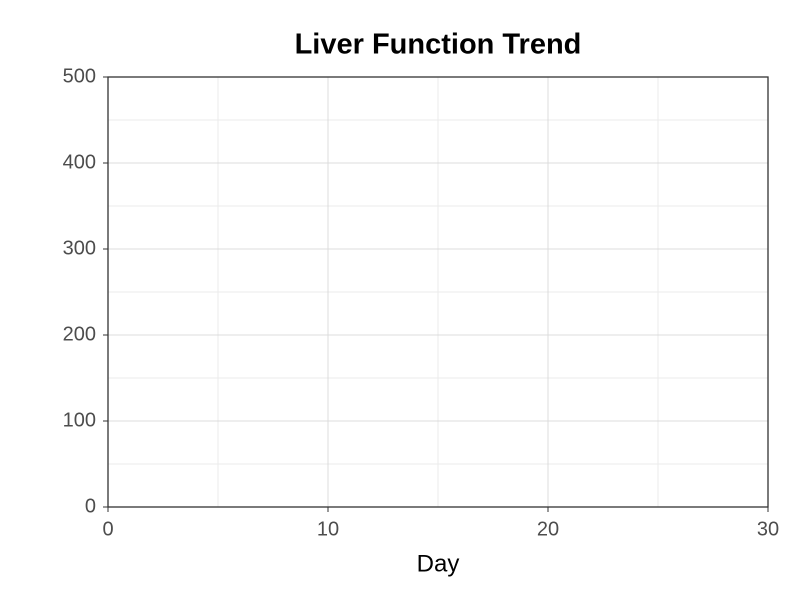 This screenshot has height=600, width=800. What do you see at coordinates (79, 334) in the screenshot?
I see `y-tick-label: 200` at bounding box center [79, 334].